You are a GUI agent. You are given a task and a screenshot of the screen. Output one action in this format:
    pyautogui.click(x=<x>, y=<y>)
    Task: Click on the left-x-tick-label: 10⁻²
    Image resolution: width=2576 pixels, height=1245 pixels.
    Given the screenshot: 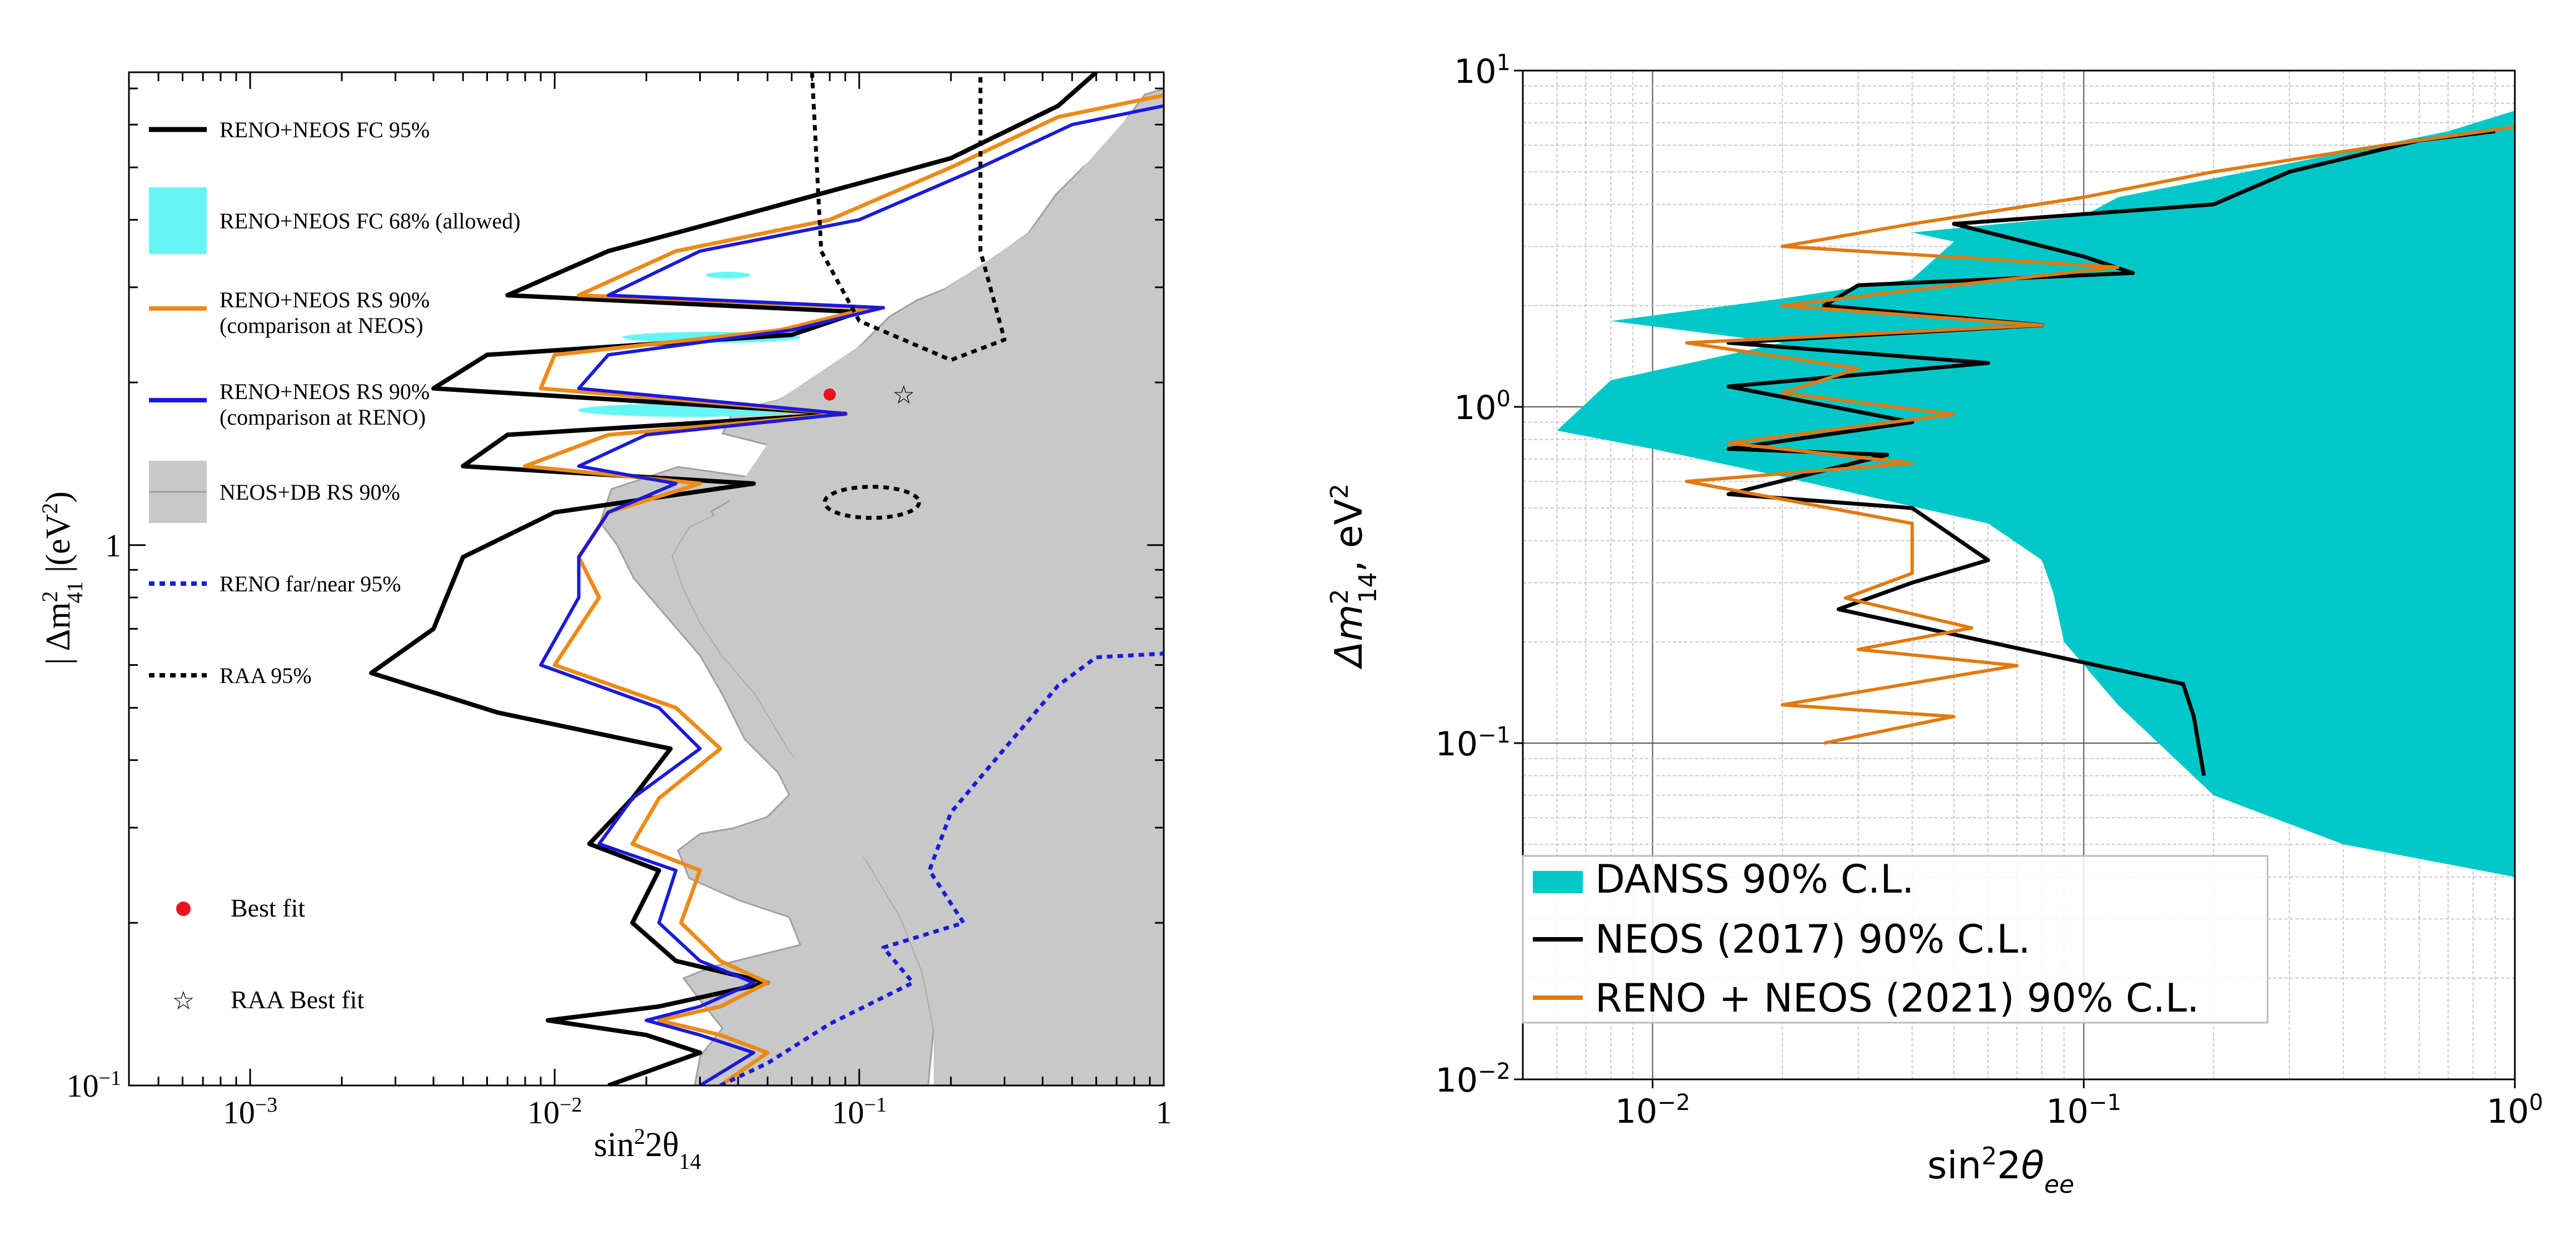 What is the action you would take?
    pyautogui.click(x=554, y=1112)
    